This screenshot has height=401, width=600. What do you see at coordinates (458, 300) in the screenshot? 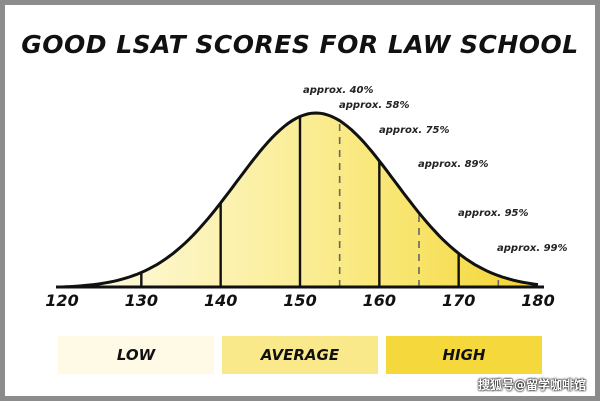
I see `x-tick-label-170: 170` at bounding box center [458, 300].